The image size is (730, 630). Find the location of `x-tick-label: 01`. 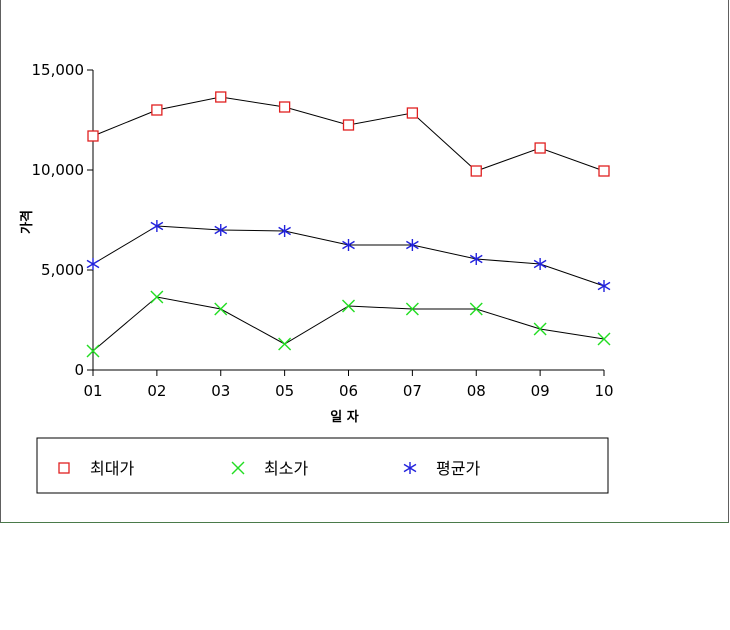

x-tick-label: 01 is located at coordinates (92, 391).